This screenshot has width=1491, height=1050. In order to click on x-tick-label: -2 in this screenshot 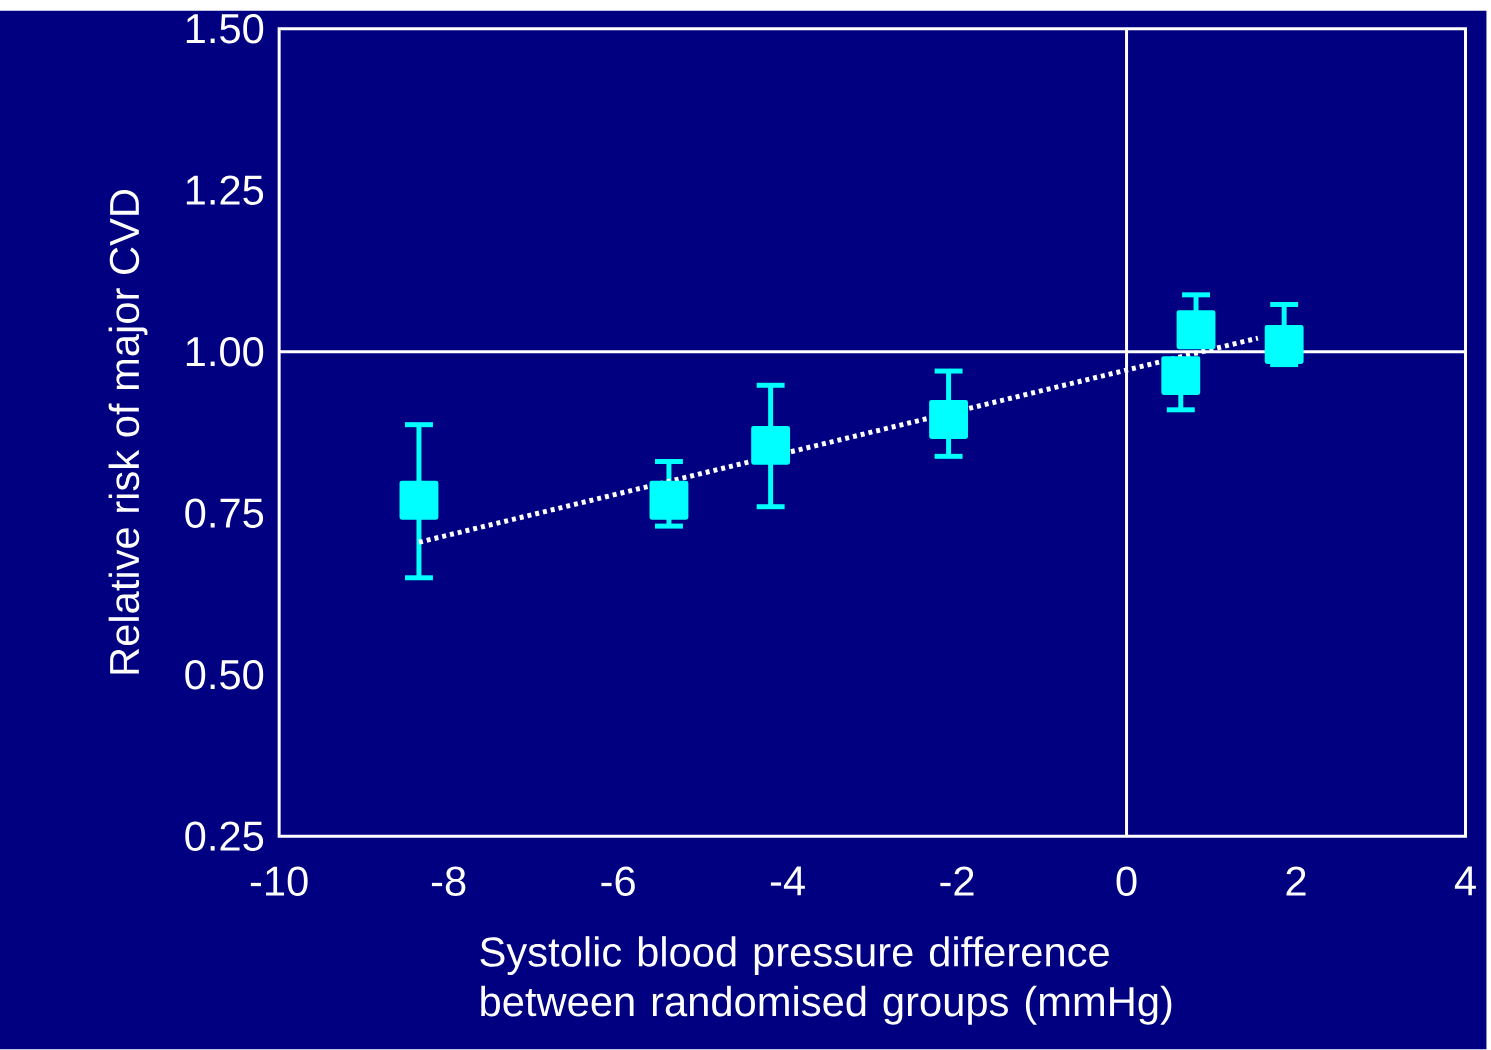, I will do `click(957, 881)`.